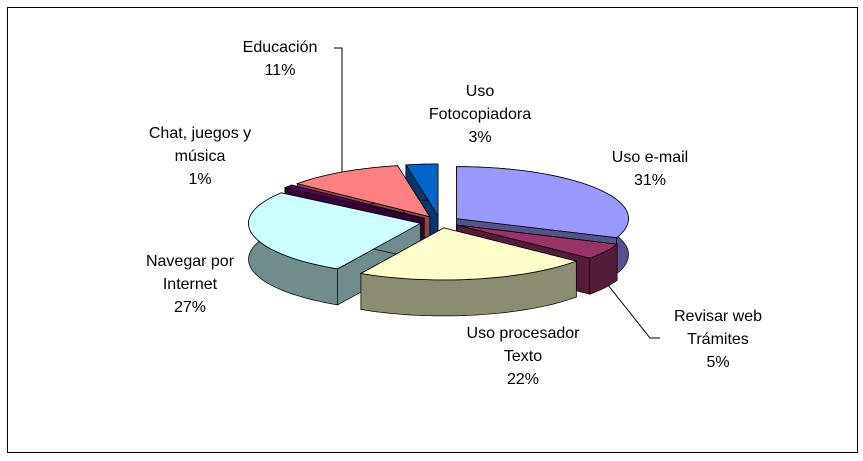 The height and width of the screenshot is (461, 863). Describe the element at coordinates (200, 179) in the screenshot. I see `value-label: 1%` at that location.